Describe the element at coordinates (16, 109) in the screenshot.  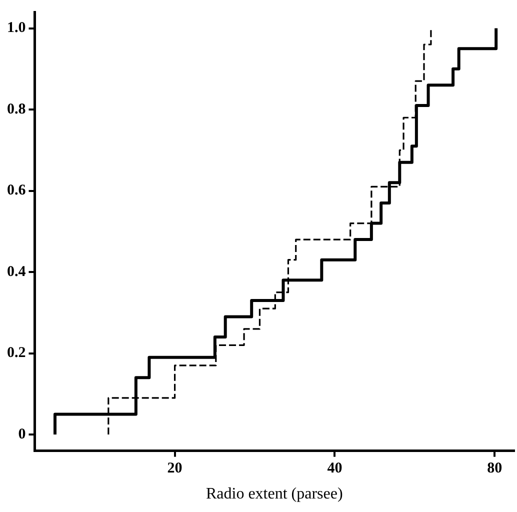
I see `y-tick-label: 0.8` at that location.